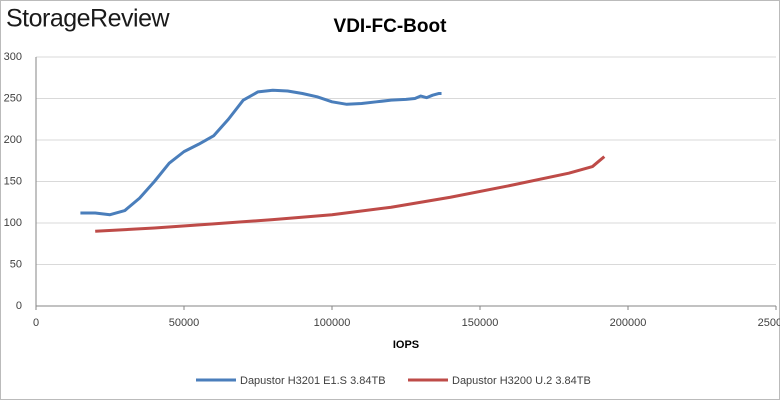  Describe the element at coordinates (13, 98) in the screenshot. I see `y-tick-label: 250` at that location.